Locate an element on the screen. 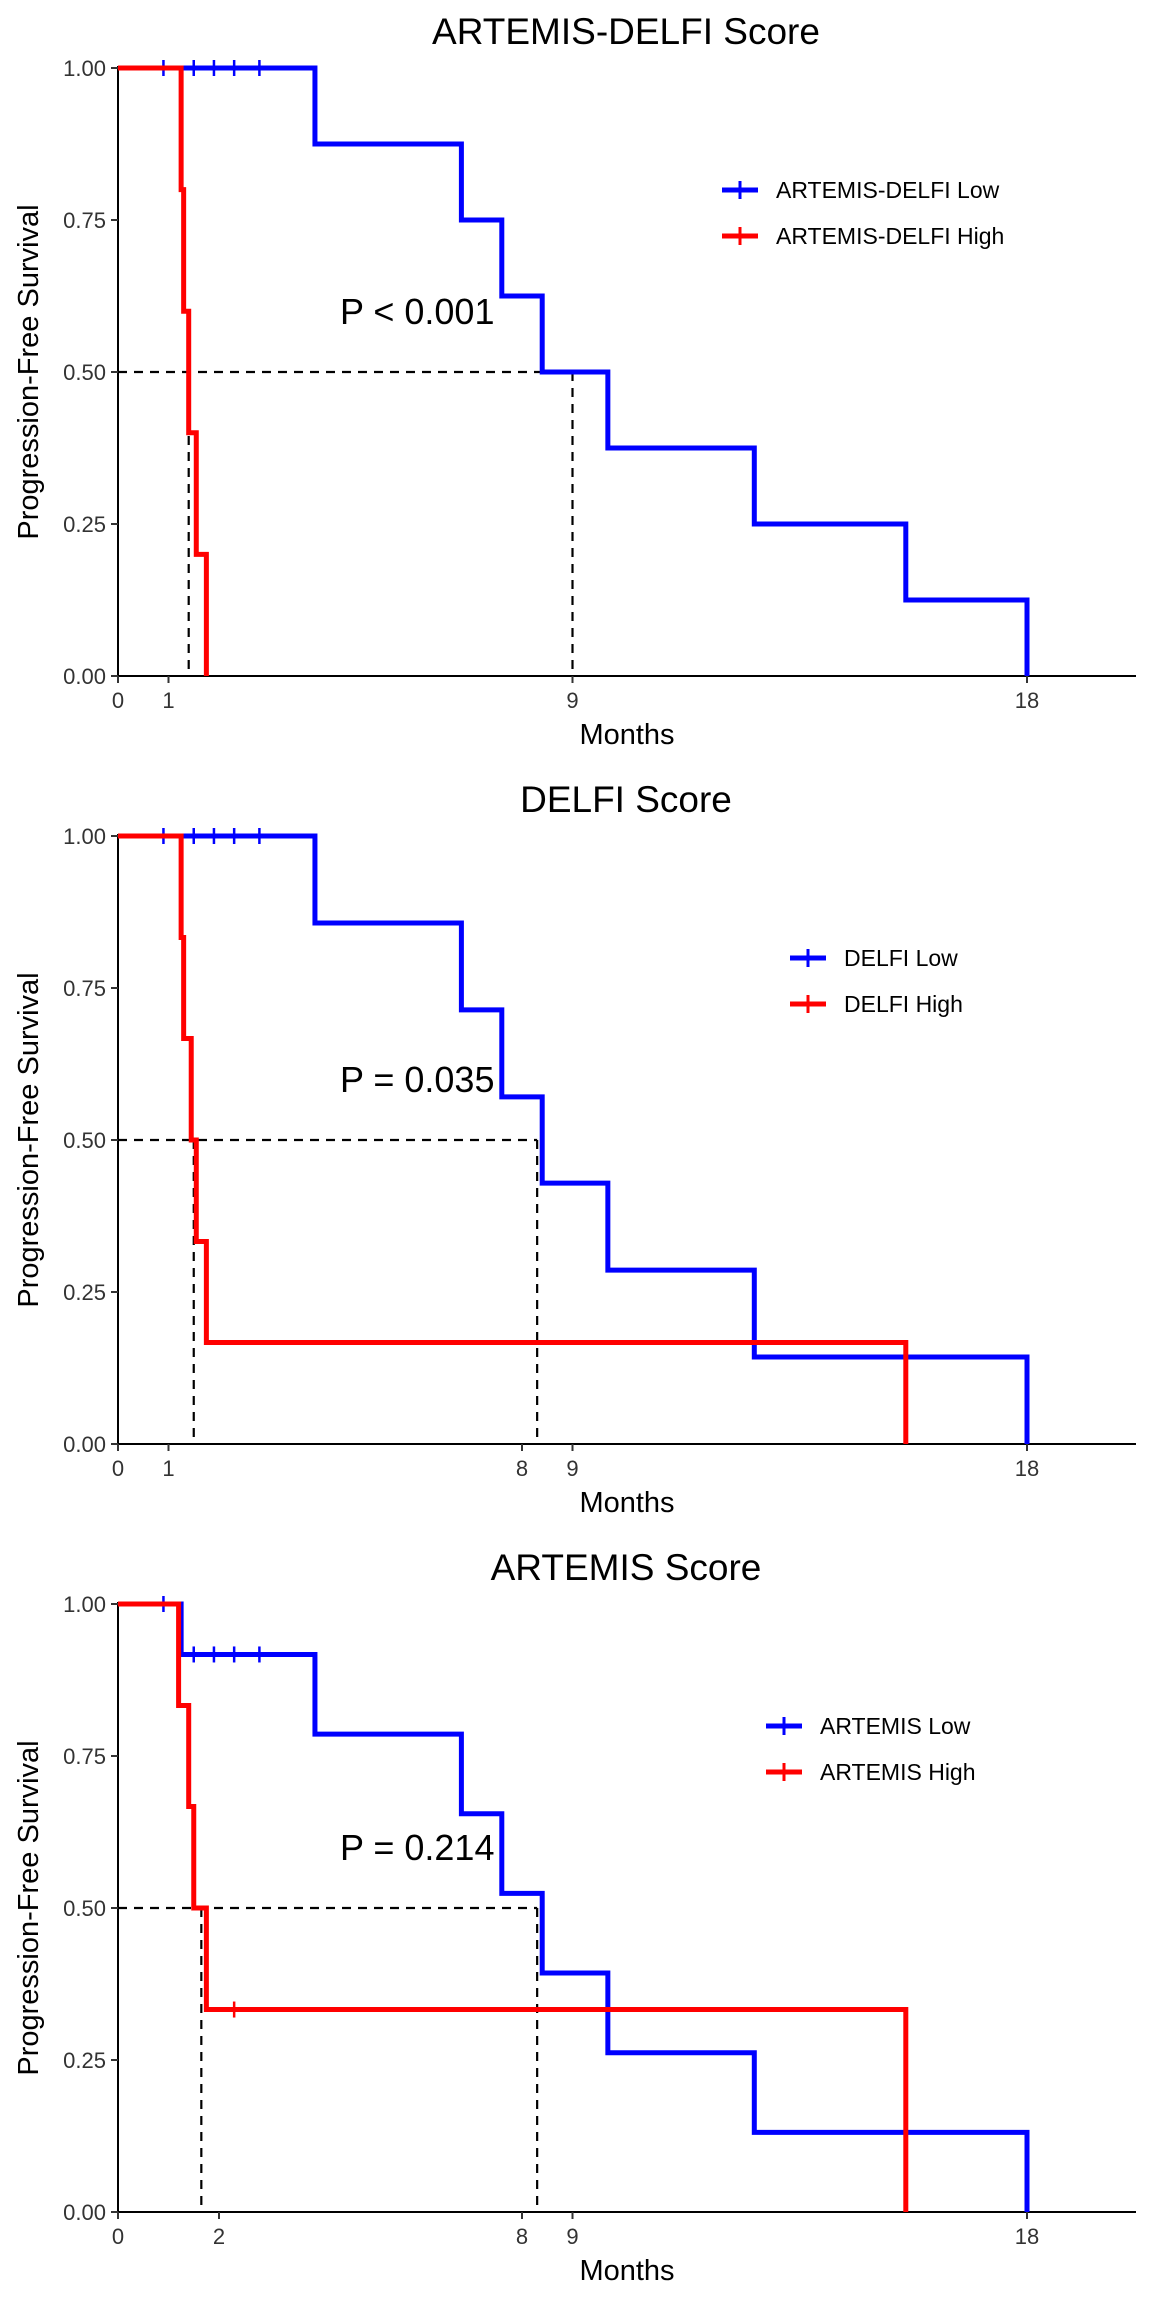 This screenshot has width=1152, height=2304. legend-item-high: DELFI High is located at coordinates (876, 1004).